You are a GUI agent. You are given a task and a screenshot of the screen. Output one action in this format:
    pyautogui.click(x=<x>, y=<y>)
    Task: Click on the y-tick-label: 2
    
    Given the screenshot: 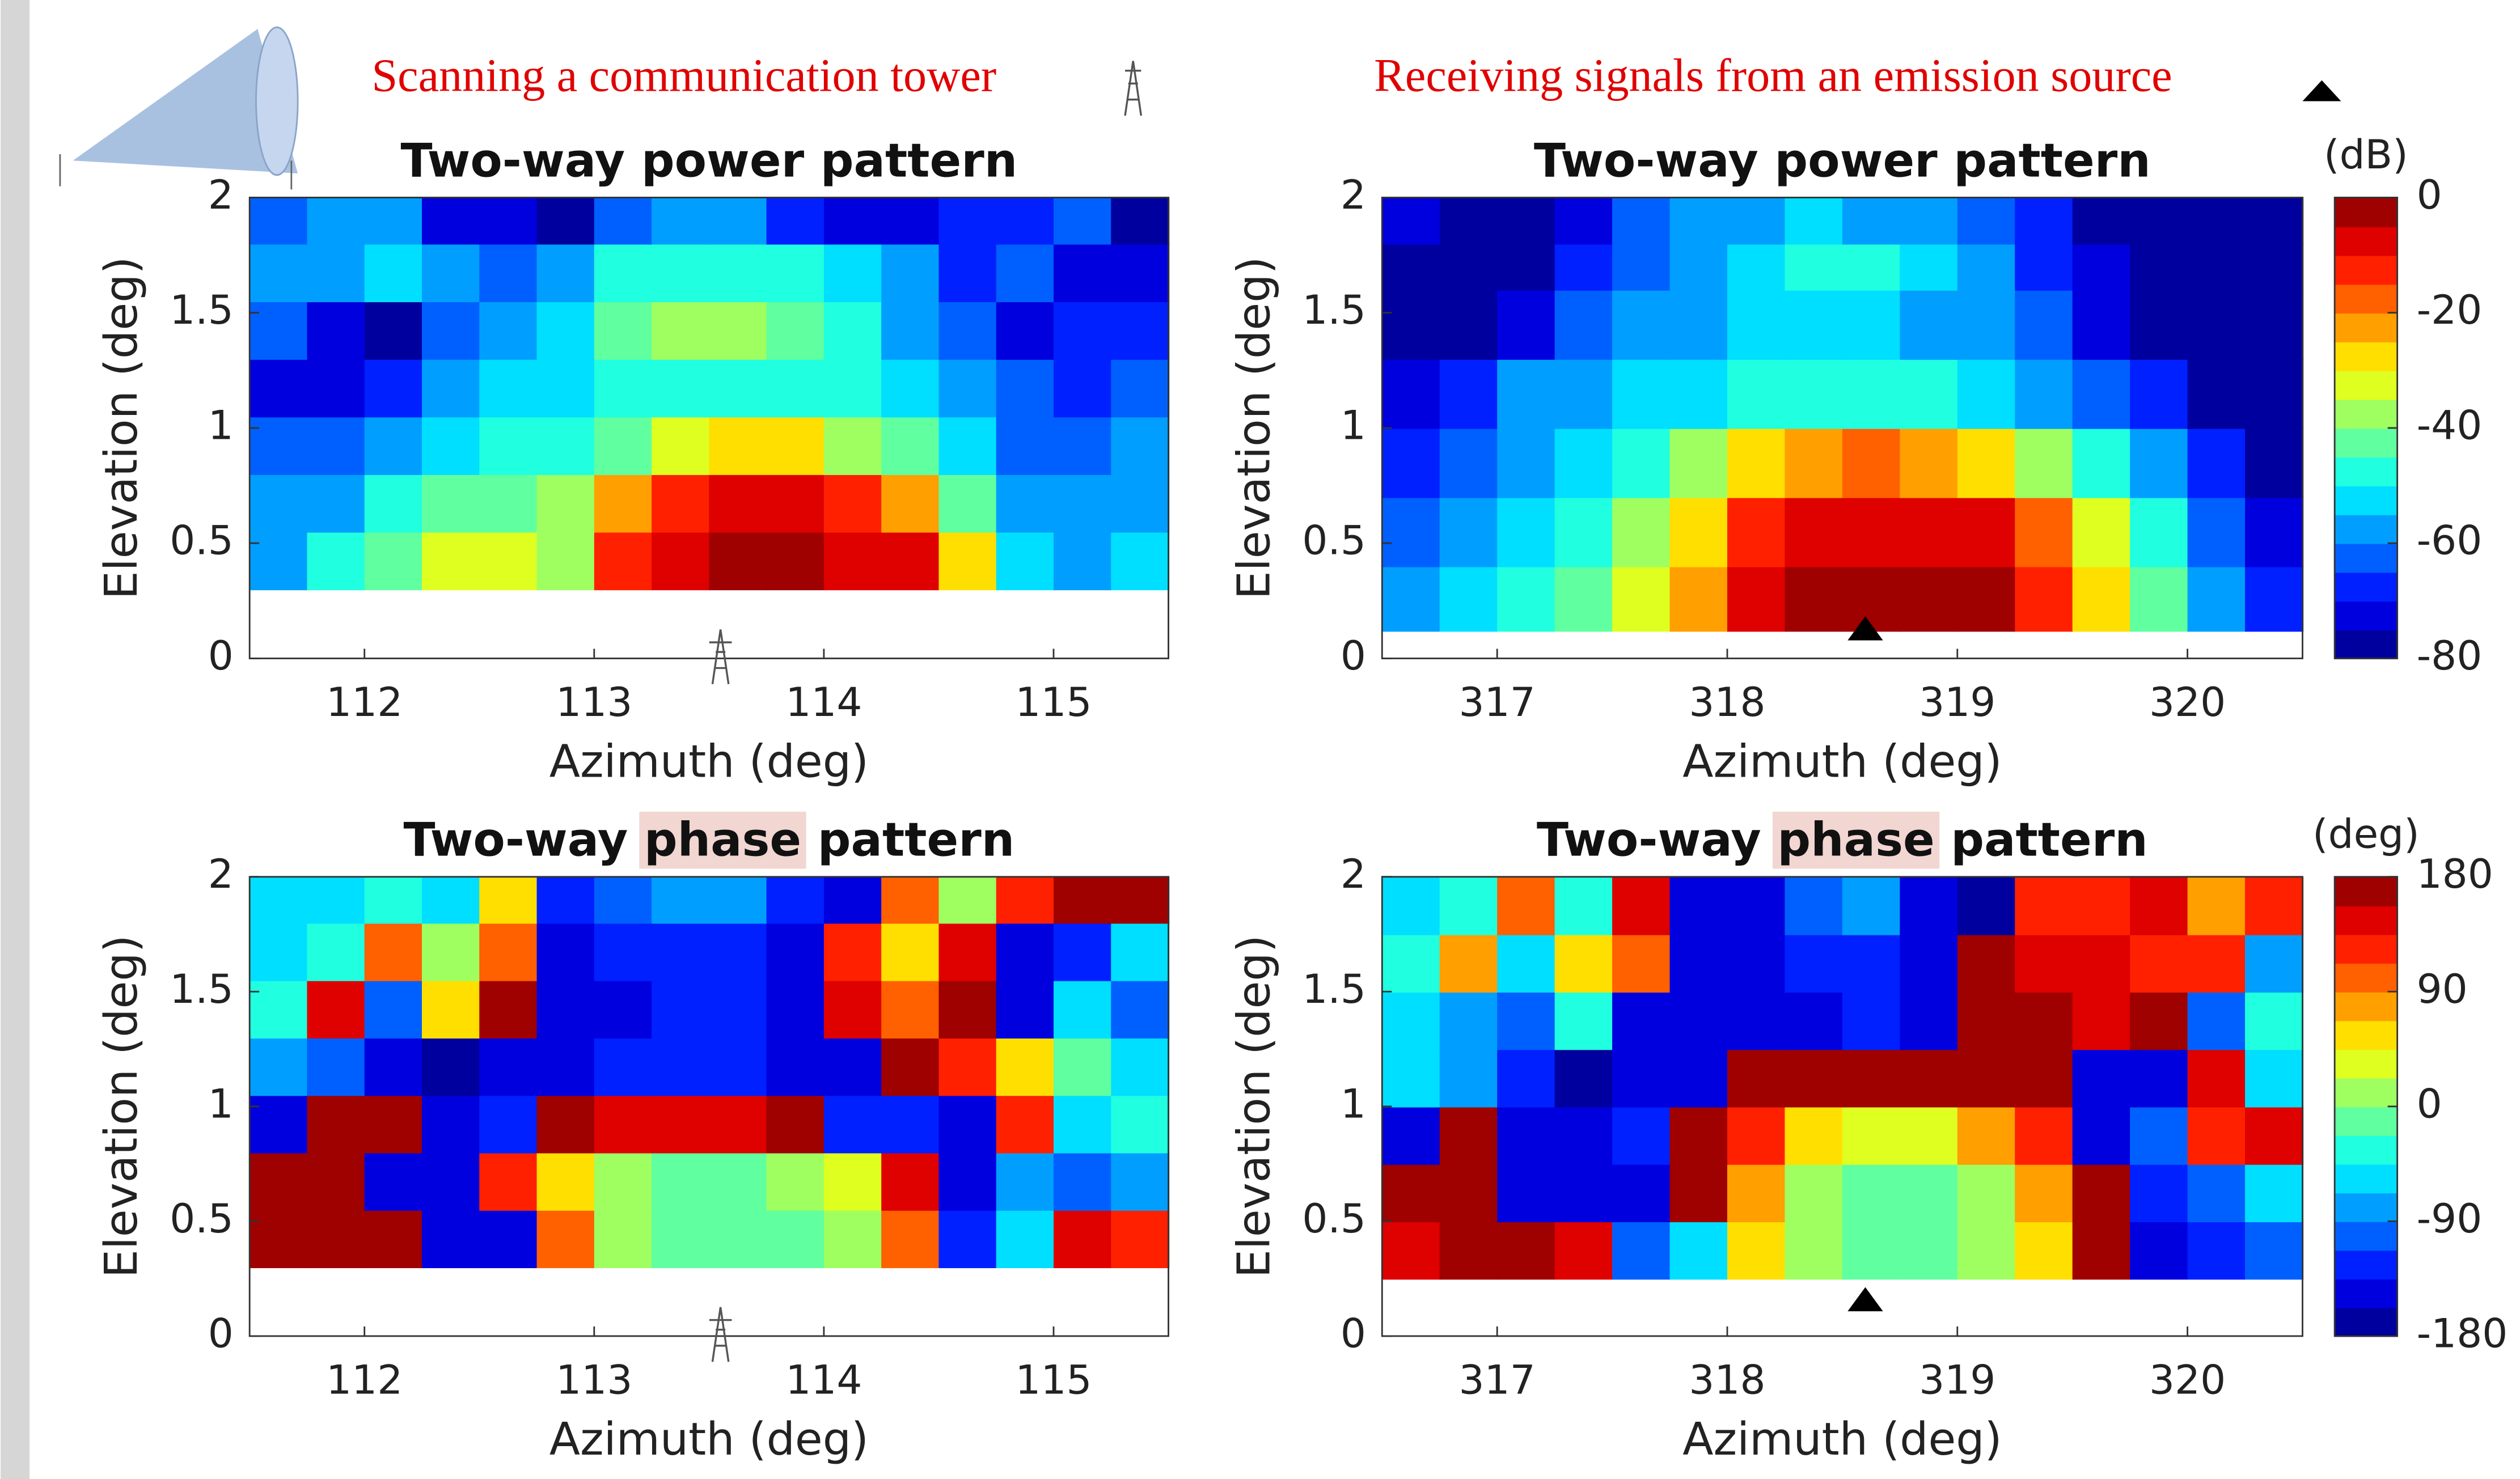 What is the action you would take?
    pyautogui.click(x=221, y=194)
    